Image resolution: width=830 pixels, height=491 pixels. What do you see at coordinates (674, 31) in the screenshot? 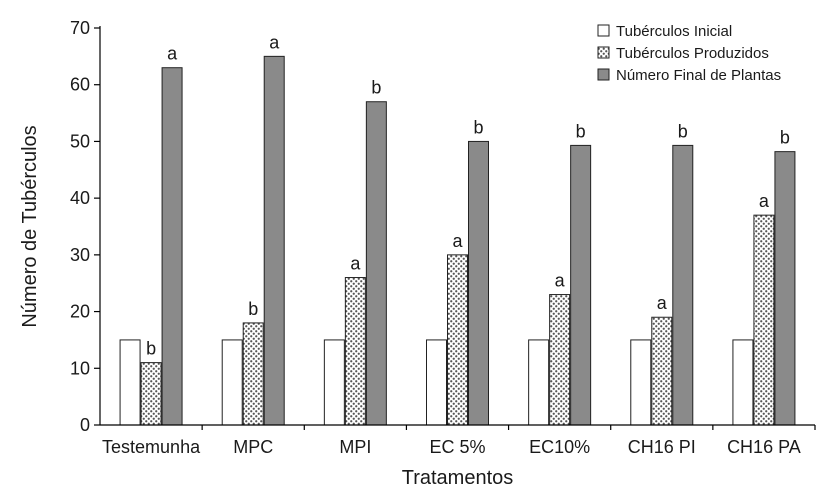
I see `legend-label: Tubérculos Inicial` at bounding box center [674, 31].